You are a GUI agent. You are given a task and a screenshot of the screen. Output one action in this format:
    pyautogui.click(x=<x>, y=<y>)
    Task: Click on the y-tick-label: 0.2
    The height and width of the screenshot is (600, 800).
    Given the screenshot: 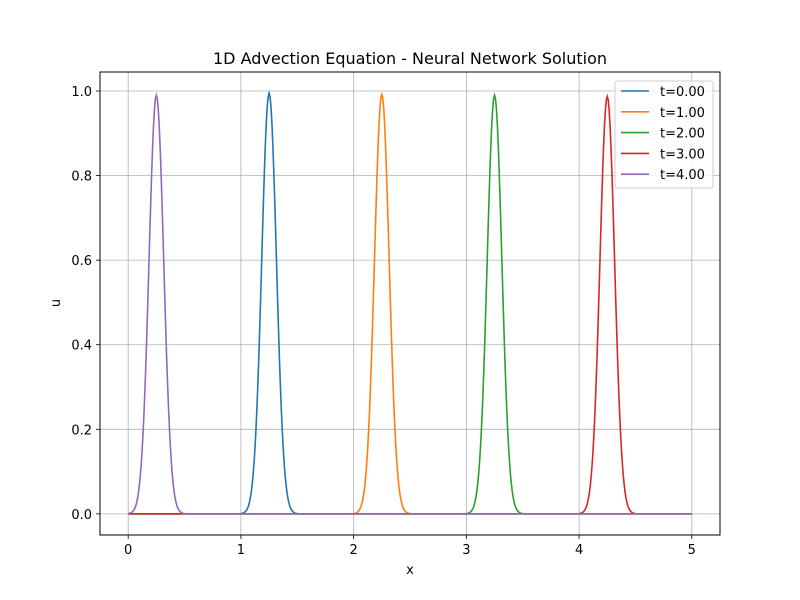 What is the action you would take?
    pyautogui.click(x=81, y=430)
    